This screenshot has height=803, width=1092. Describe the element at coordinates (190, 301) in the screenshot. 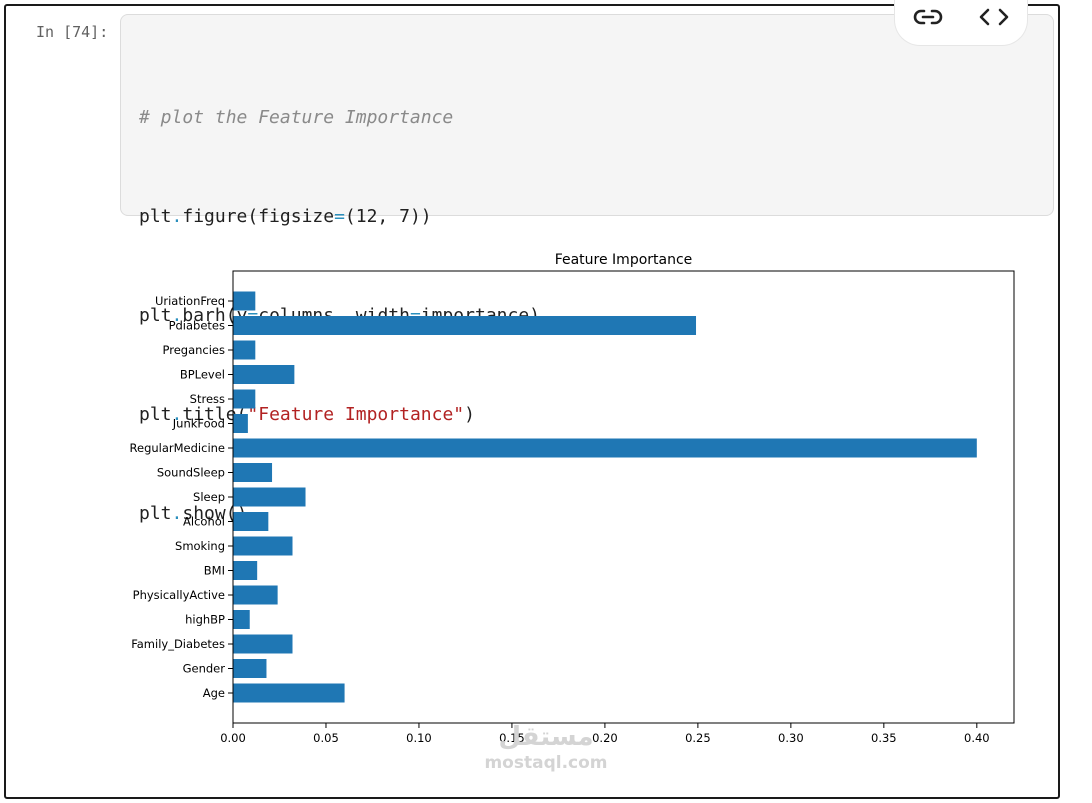

I see `y-tick-label: UriationFreq` at that location.